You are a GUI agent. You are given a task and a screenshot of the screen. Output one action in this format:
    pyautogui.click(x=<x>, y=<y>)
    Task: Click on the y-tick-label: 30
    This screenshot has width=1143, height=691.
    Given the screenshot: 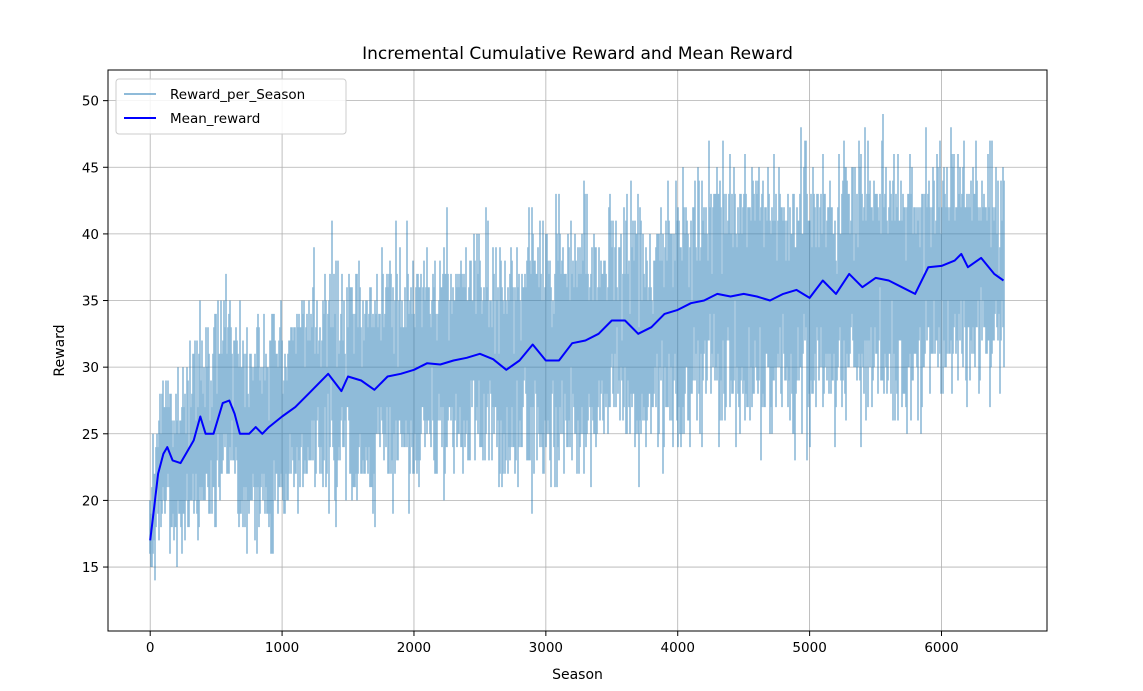 What is the action you would take?
    pyautogui.click(x=90, y=368)
    